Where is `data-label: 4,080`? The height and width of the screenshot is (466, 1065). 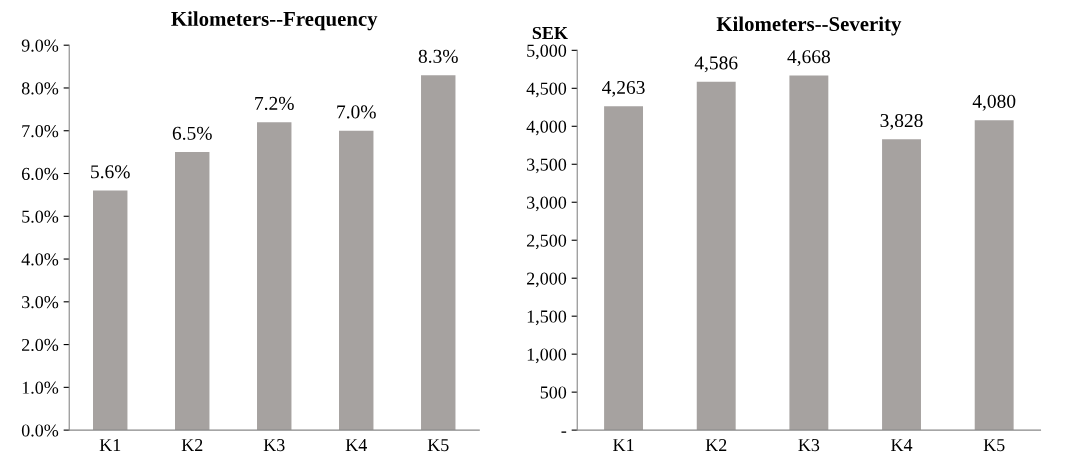
data-label: 4,080 is located at coordinates (994, 102).